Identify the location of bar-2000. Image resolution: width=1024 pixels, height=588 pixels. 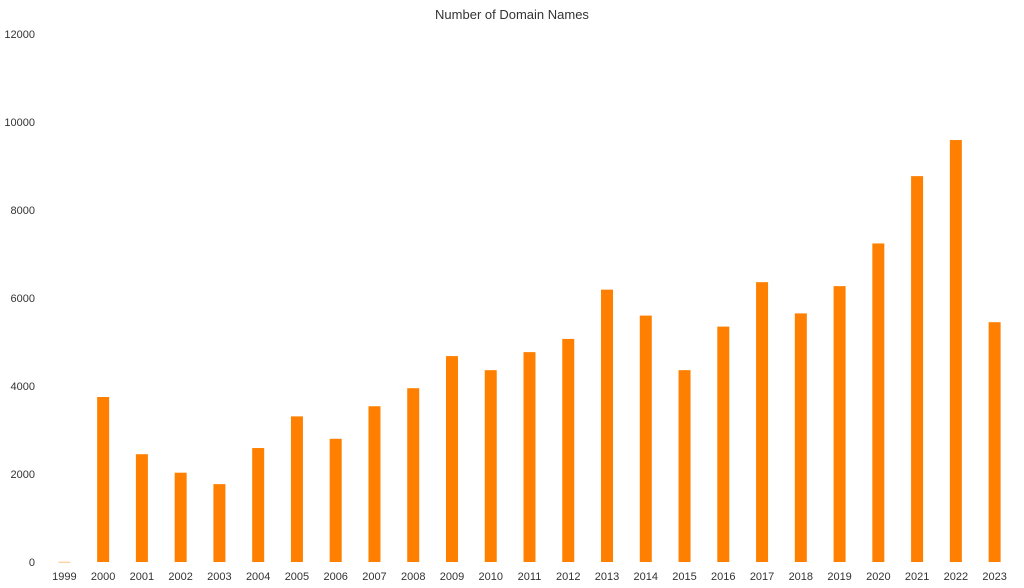
(103, 479).